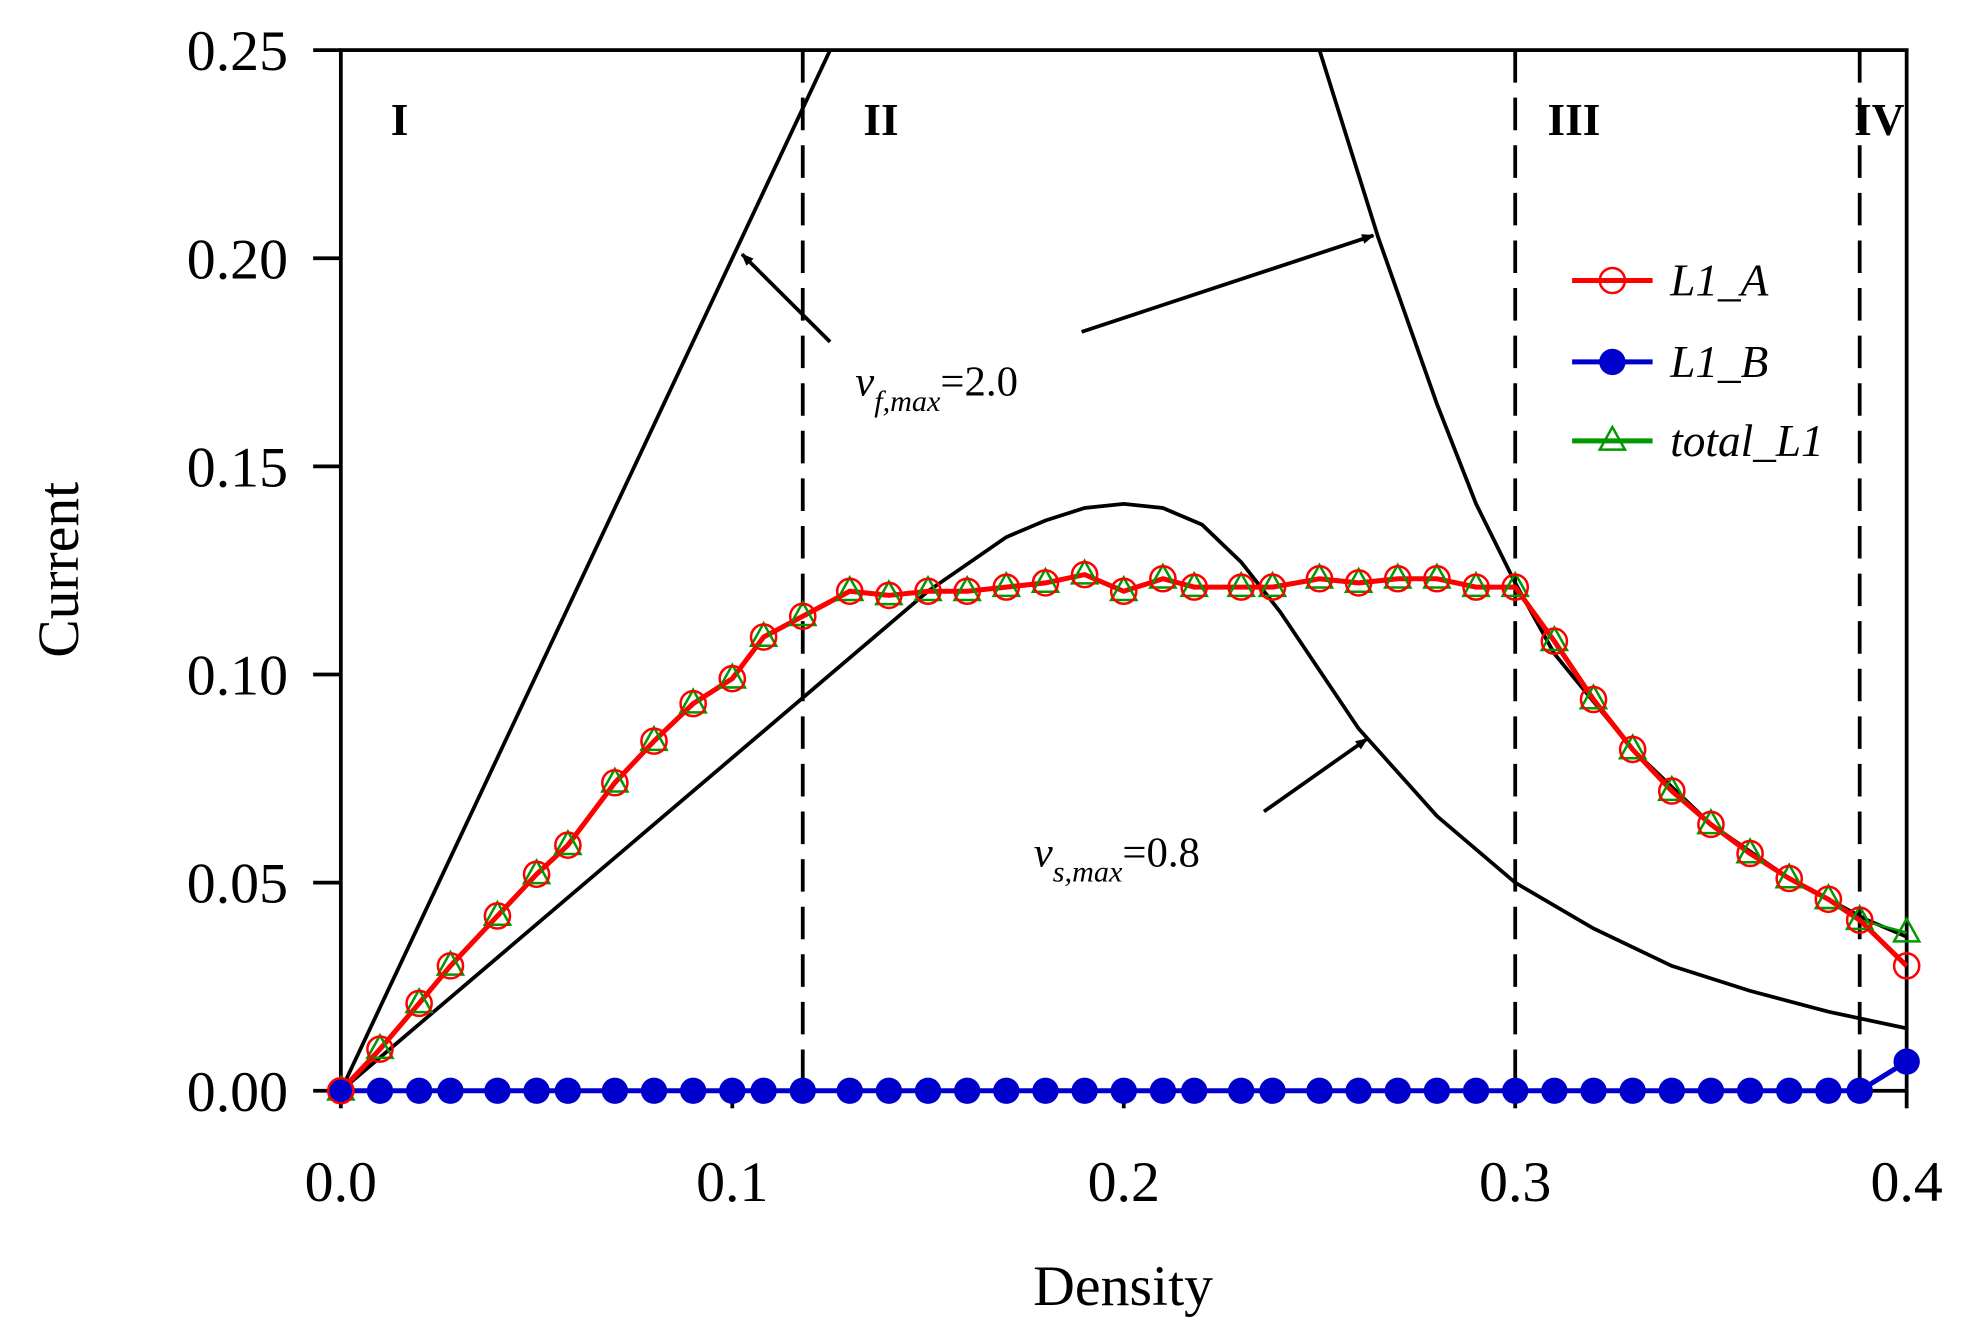 Image resolution: width=1962 pixels, height=1340 pixels. I want to click on arrow-vf-right, so click(1228, 283).